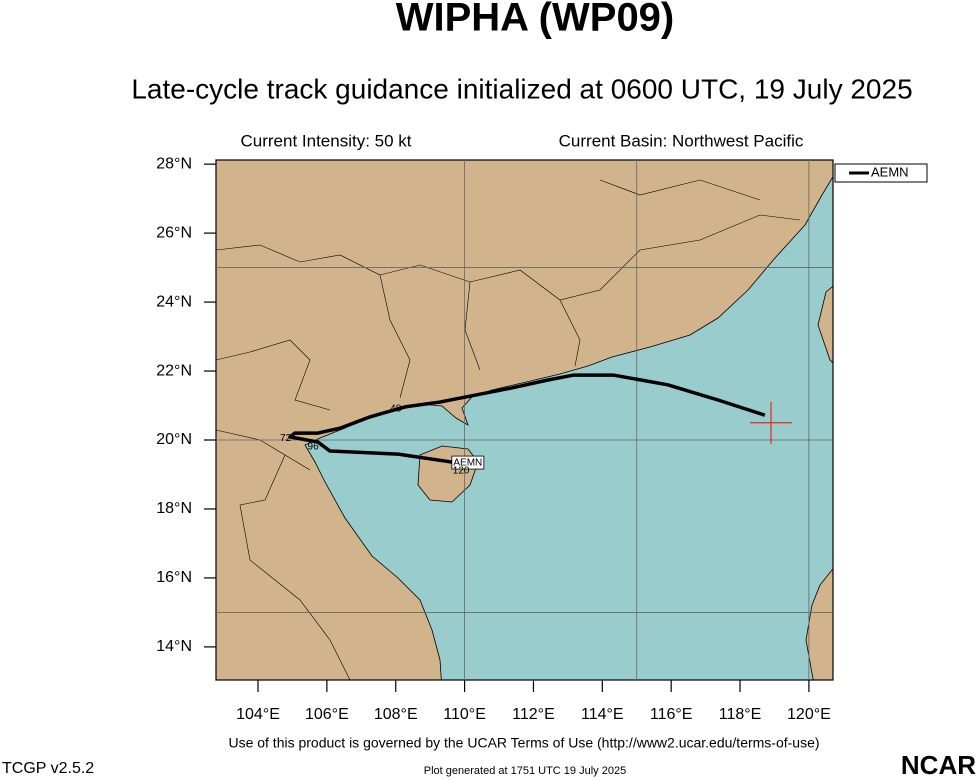  I want to click on x-tick-label: 120°E, so click(809, 714).